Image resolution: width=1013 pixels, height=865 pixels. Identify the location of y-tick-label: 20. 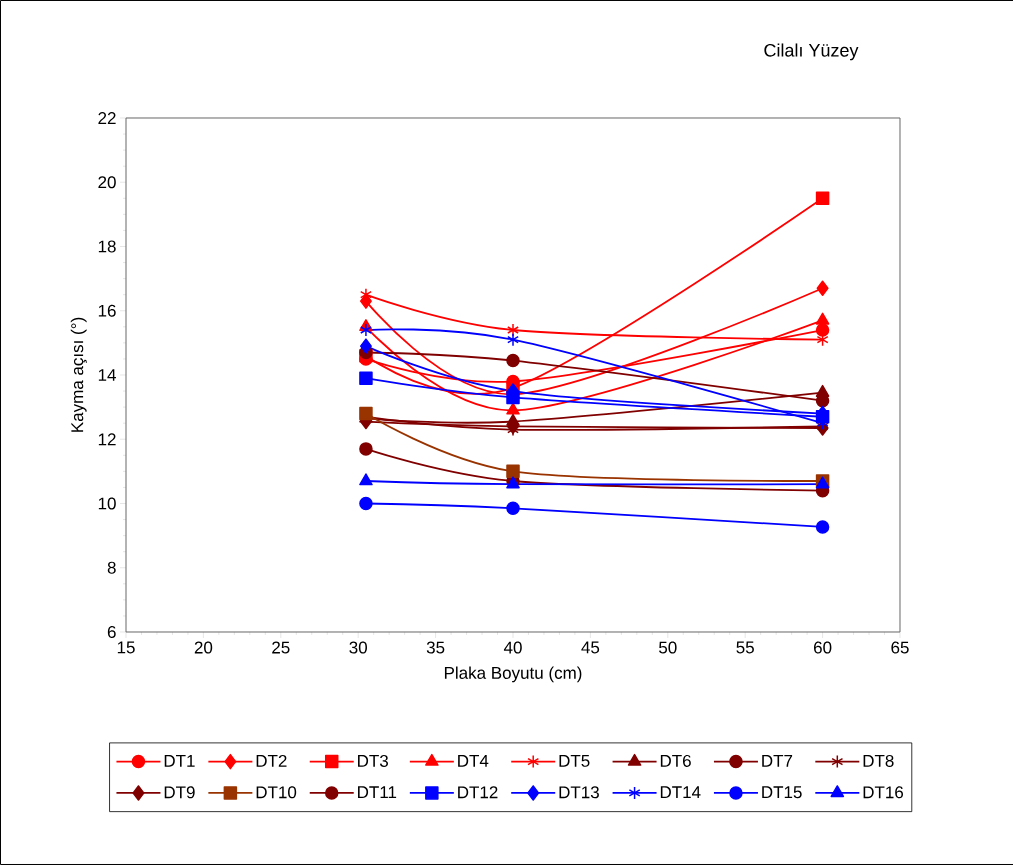
(107, 182).